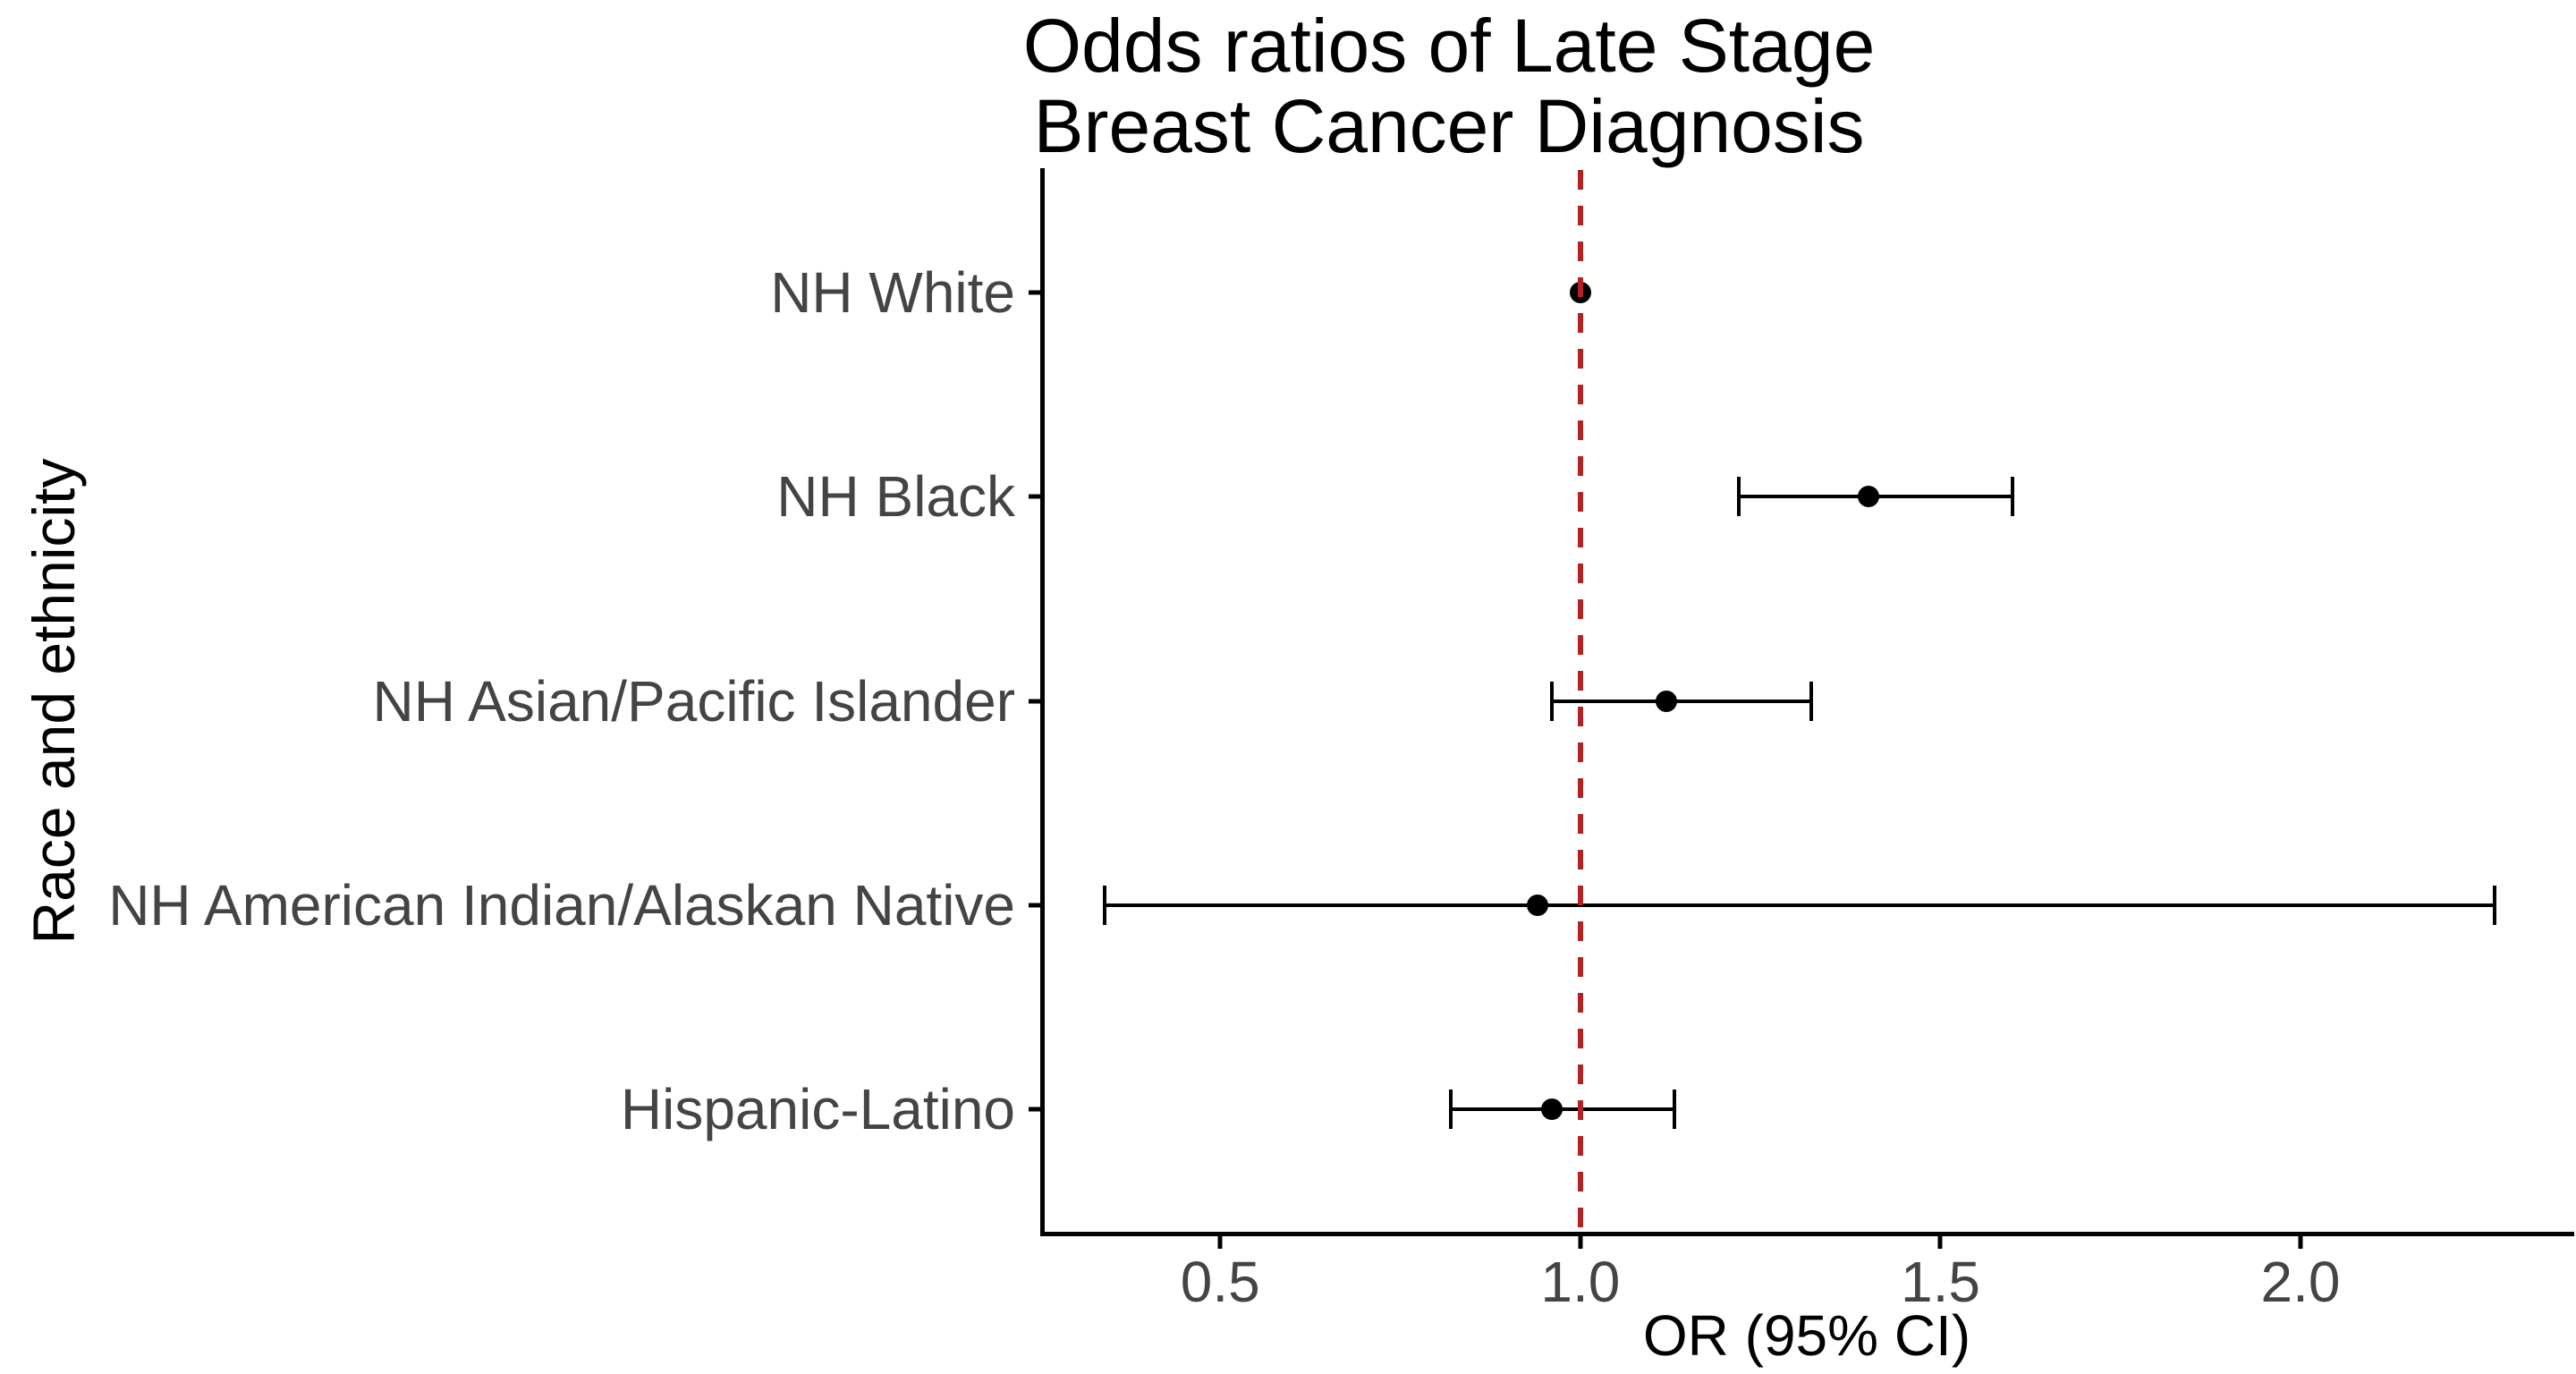  Describe the element at coordinates (1449, 46) in the screenshot. I see `chart-title-line1: Odds ratios of Late Stage` at that location.